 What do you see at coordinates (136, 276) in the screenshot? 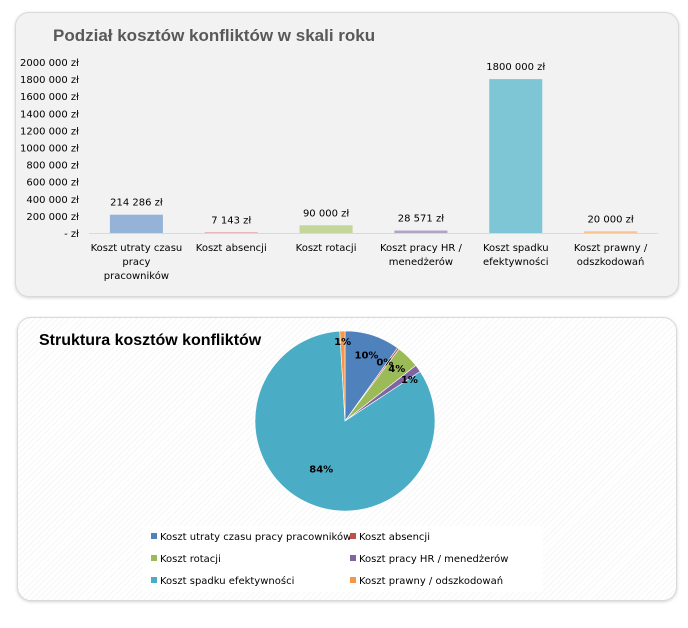
I see `x-category-label: pracowników` at bounding box center [136, 276].